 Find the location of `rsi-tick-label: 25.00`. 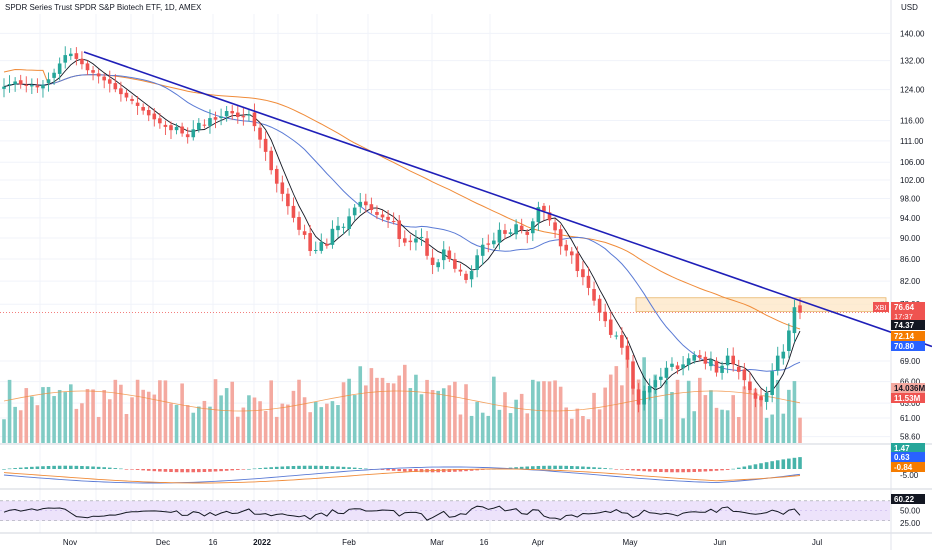

rsi-tick-label: 25.00 is located at coordinates (910, 523).